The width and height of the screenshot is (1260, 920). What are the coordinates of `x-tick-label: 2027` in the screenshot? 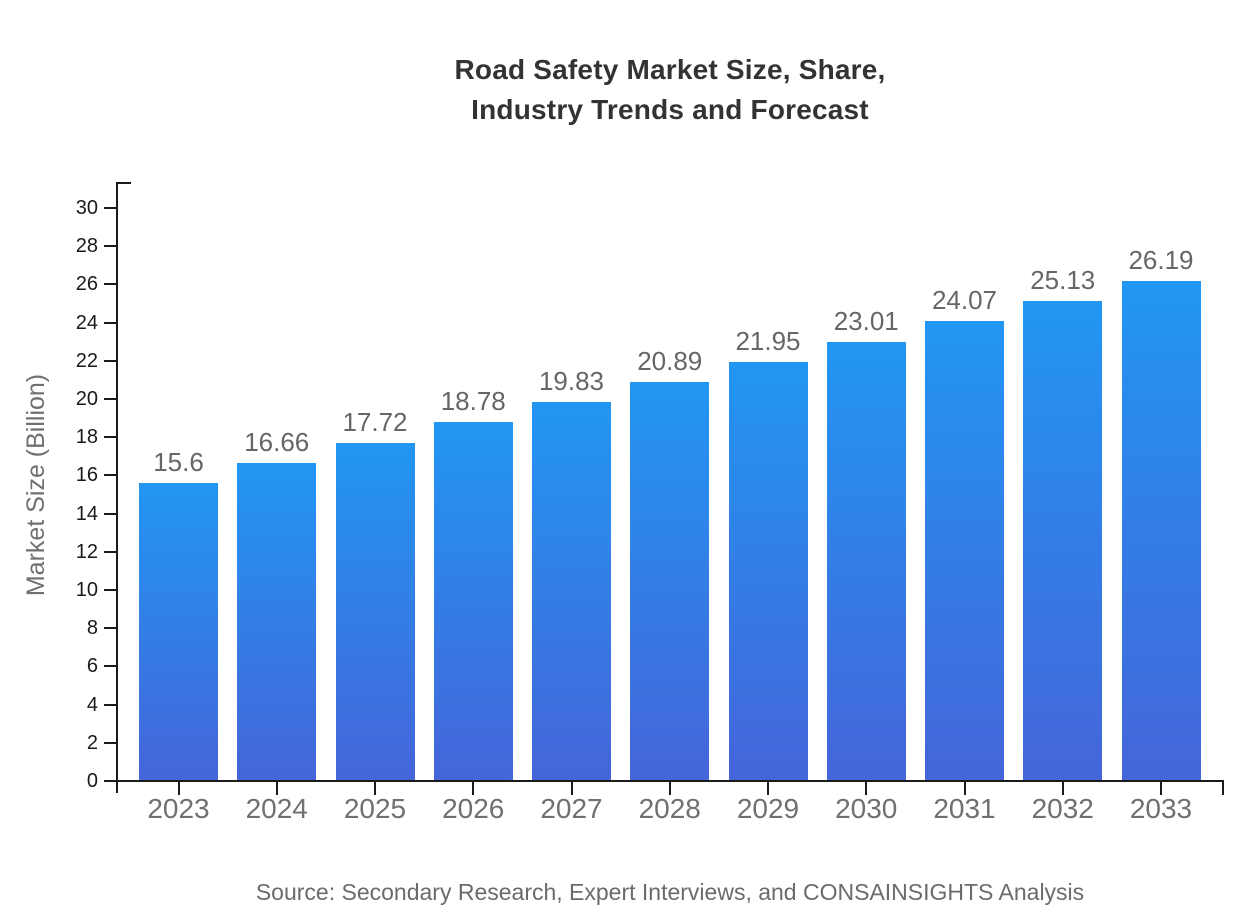 It's located at (571, 808).